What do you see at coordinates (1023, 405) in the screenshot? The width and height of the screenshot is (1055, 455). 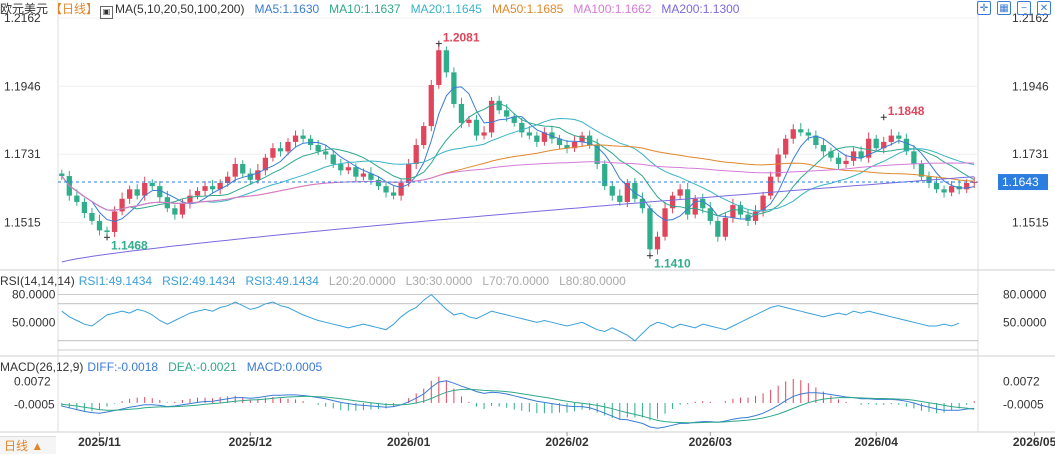 I see `macd-tick-label-right: -0.0005` at bounding box center [1023, 405].